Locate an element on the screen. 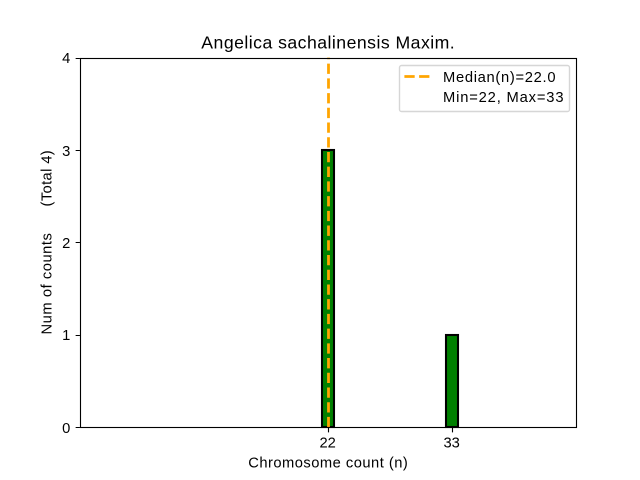 This screenshot has height=480, width=640. svg-text: 2 is located at coordinates (66, 244).